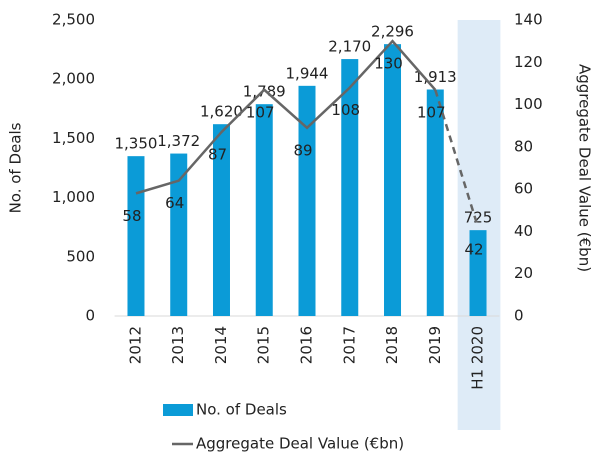  What do you see at coordinates (131, 216) in the screenshot?
I see `line-value-label: 58` at bounding box center [131, 216].